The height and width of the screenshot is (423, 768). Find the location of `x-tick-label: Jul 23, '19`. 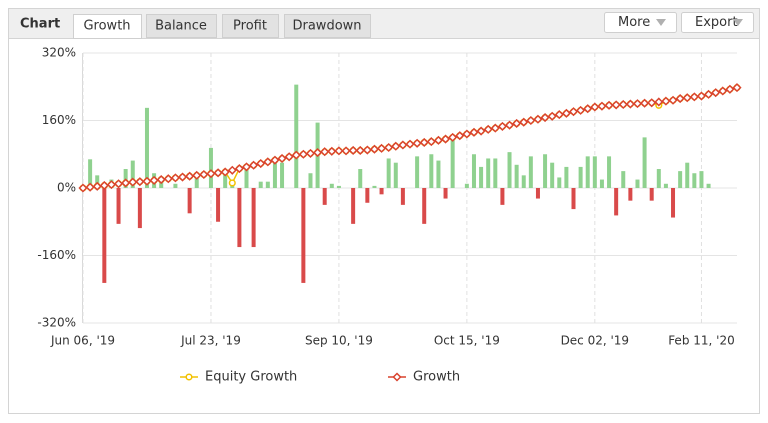

x-tick-label: Jul 23, '19 is located at coordinates (210, 341).